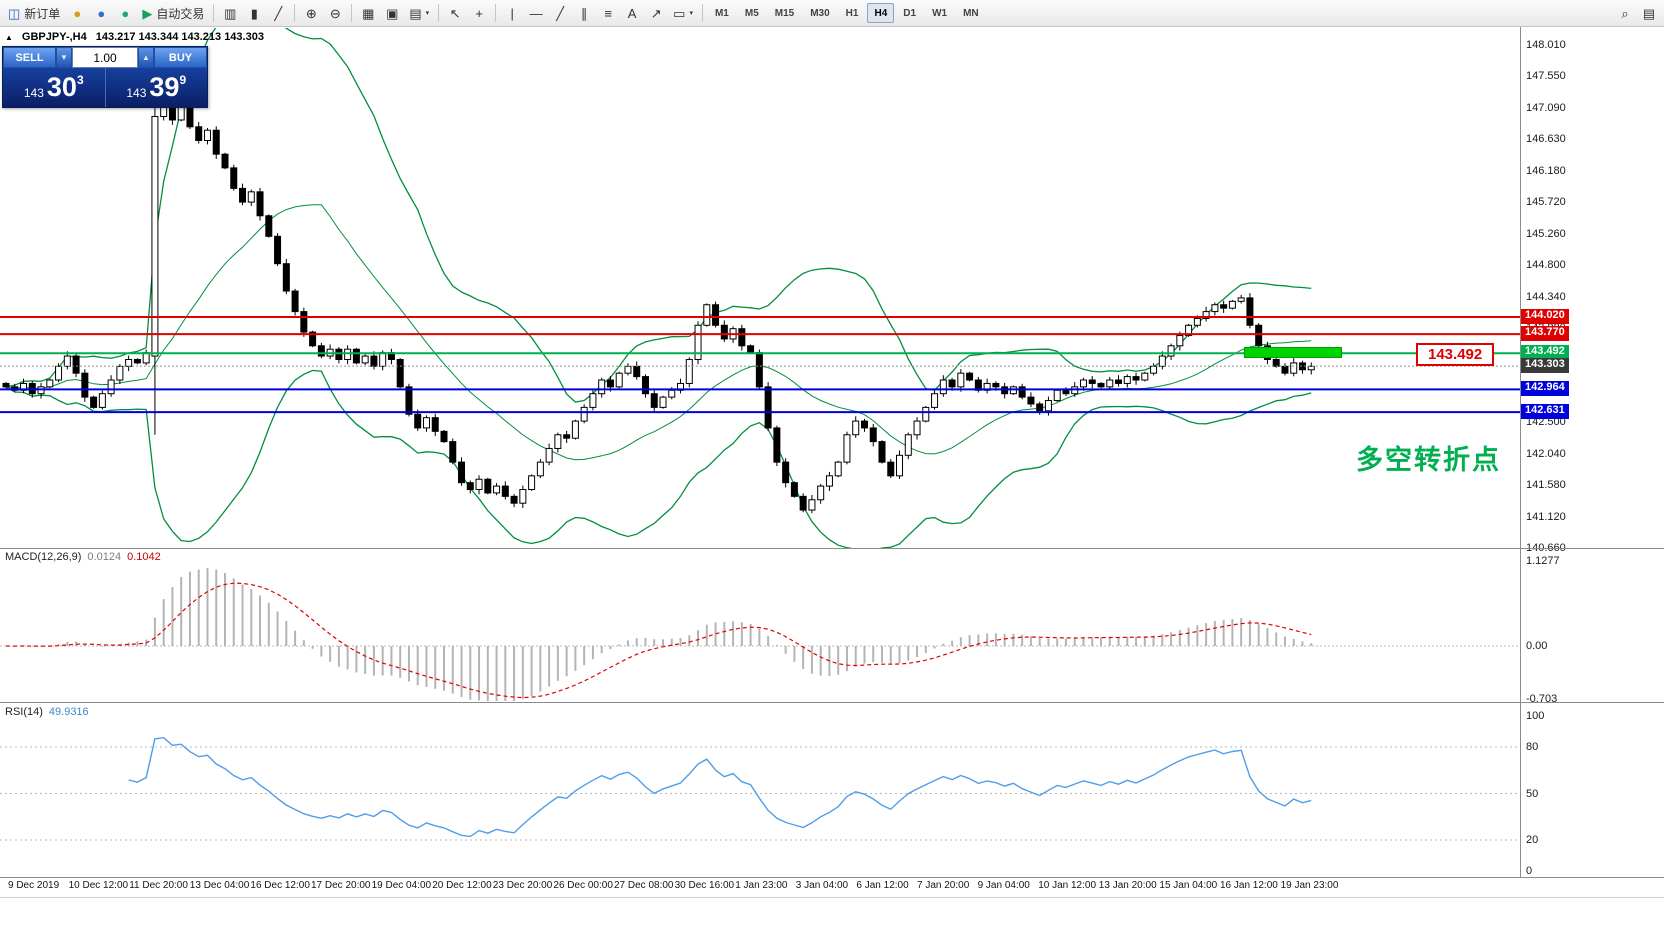 This screenshot has width=1664, height=950. What do you see at coordinates (1546, 453) in the screenshot?
I see `price-axis-label: 142.040` at bounding box center [1546, 453].